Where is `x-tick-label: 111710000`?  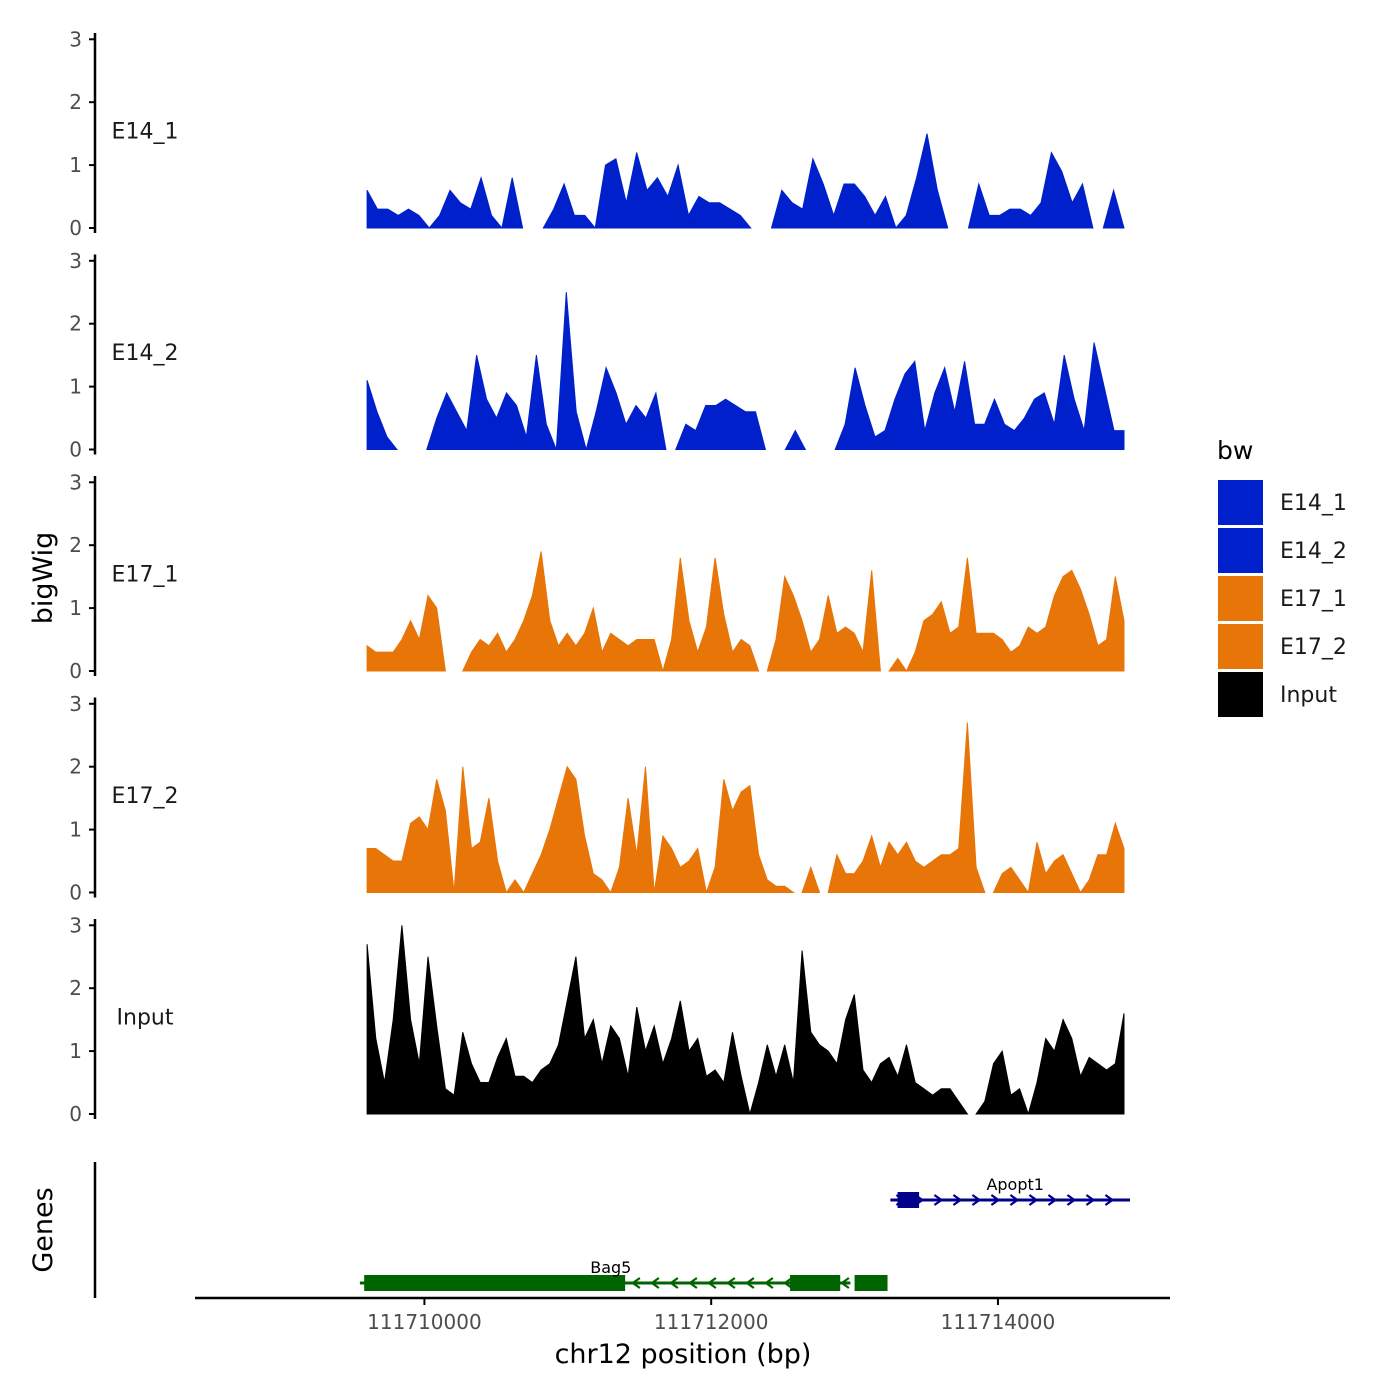 x-tick-label: 111710000 is located at coordinates (424, 1322).